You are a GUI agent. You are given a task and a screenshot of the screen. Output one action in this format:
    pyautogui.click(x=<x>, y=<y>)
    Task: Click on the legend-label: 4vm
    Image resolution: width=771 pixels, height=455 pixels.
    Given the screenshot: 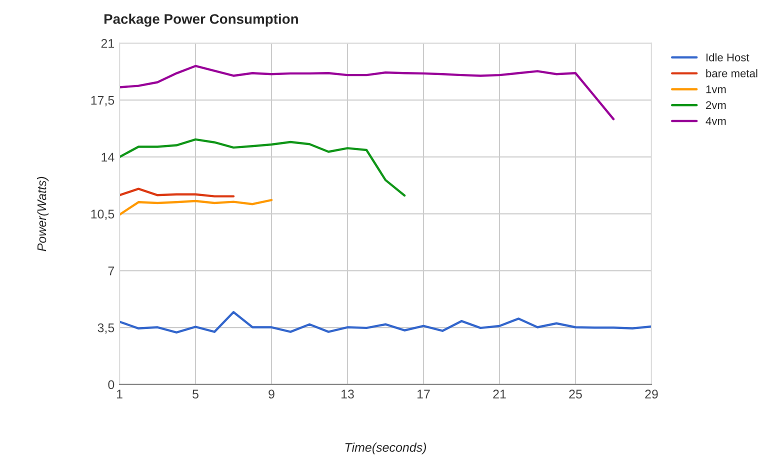 What is the action you would take?
    pyautogui.click(x=716, y=121)
    